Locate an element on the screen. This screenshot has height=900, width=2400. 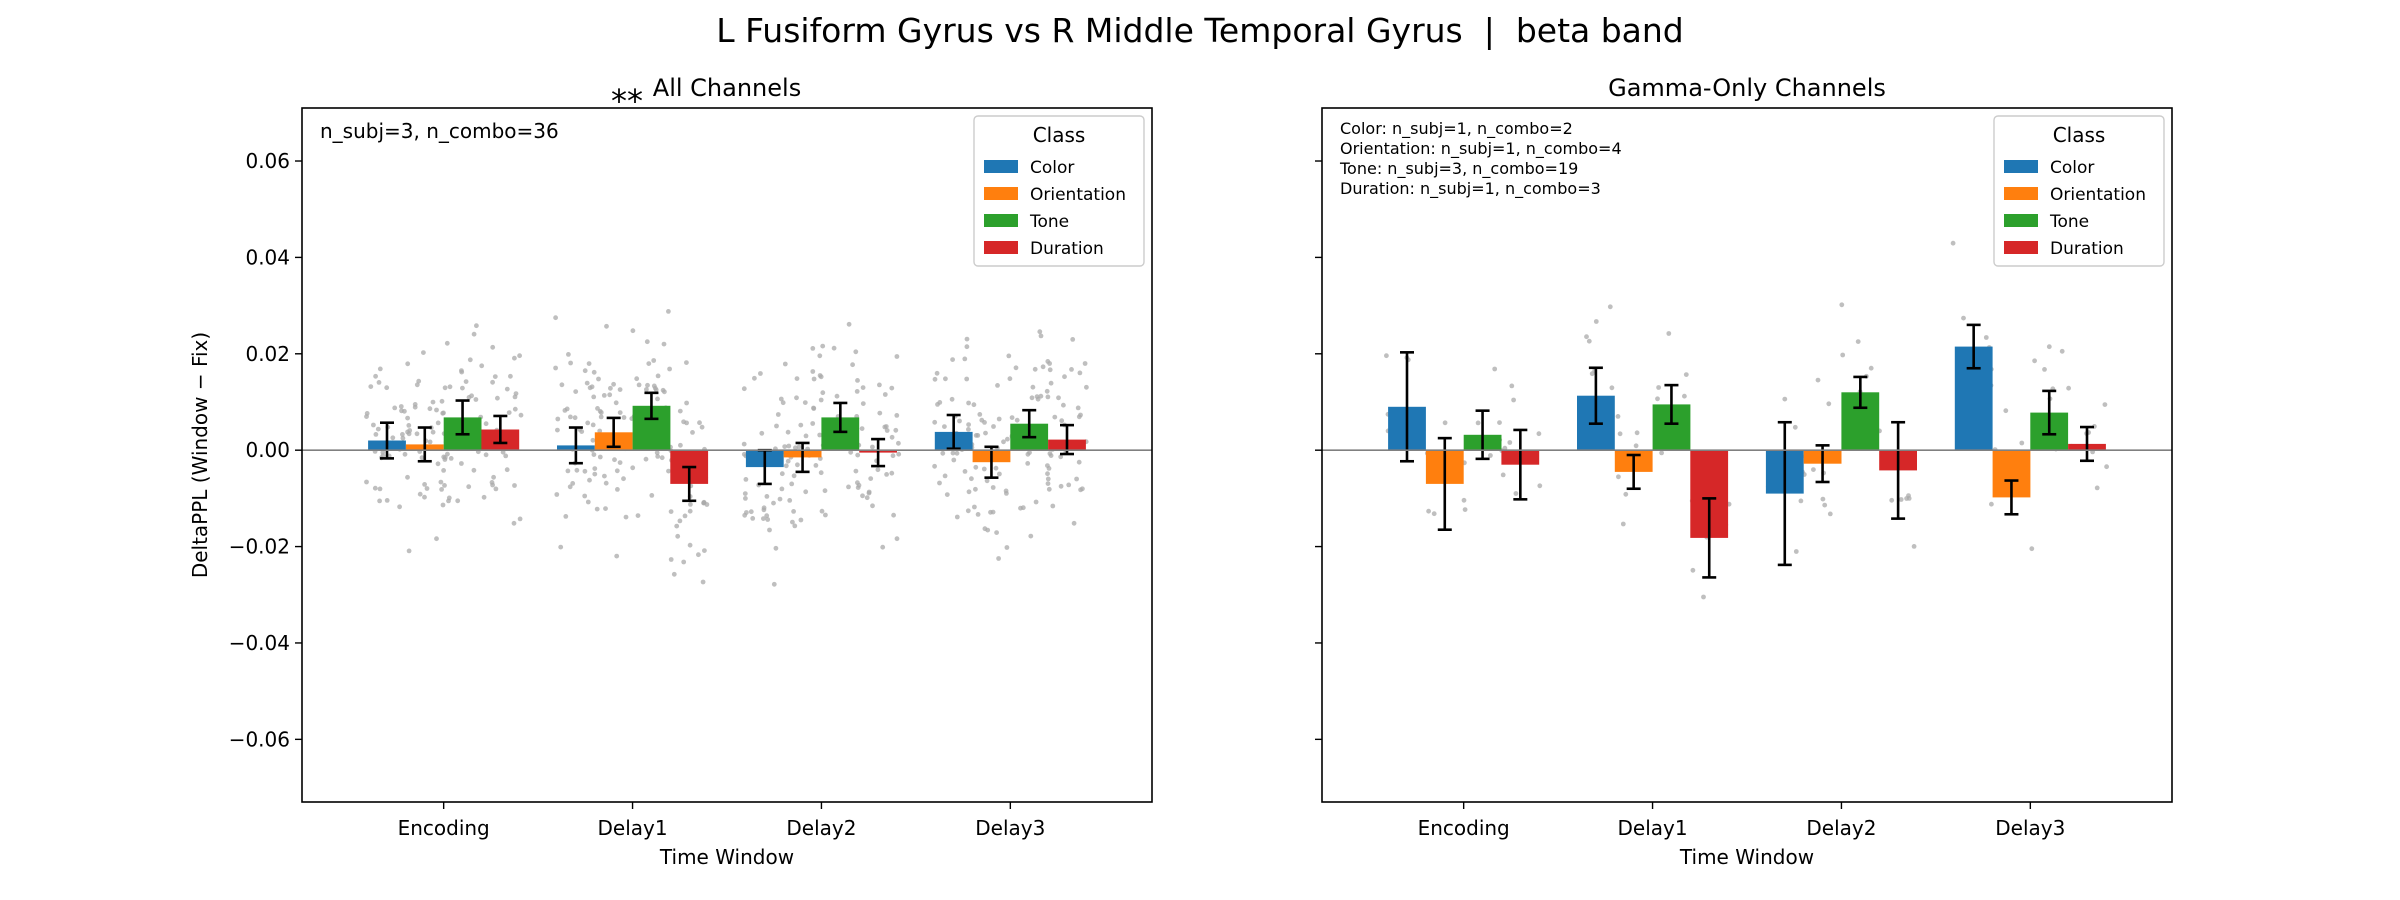
legend-swatch-duration is located at coordinates (1001, 247).